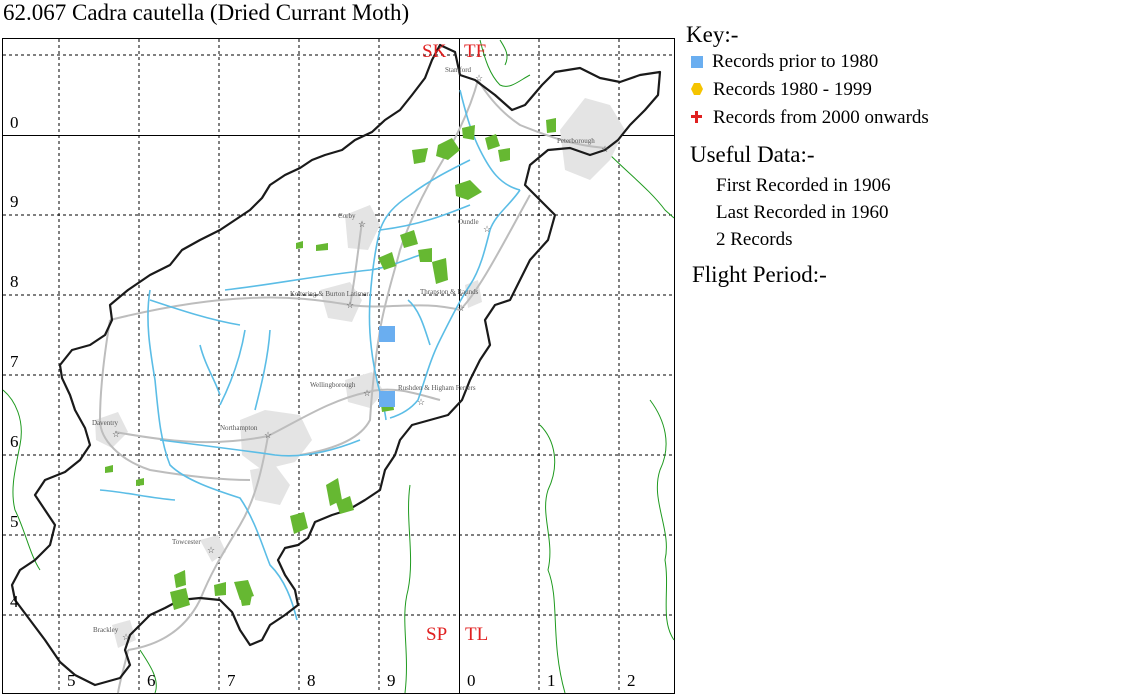 Image resolution: width=1128 pixels, height=696 pixels. I want to click on key-title: Key:-, so click(712, 34).